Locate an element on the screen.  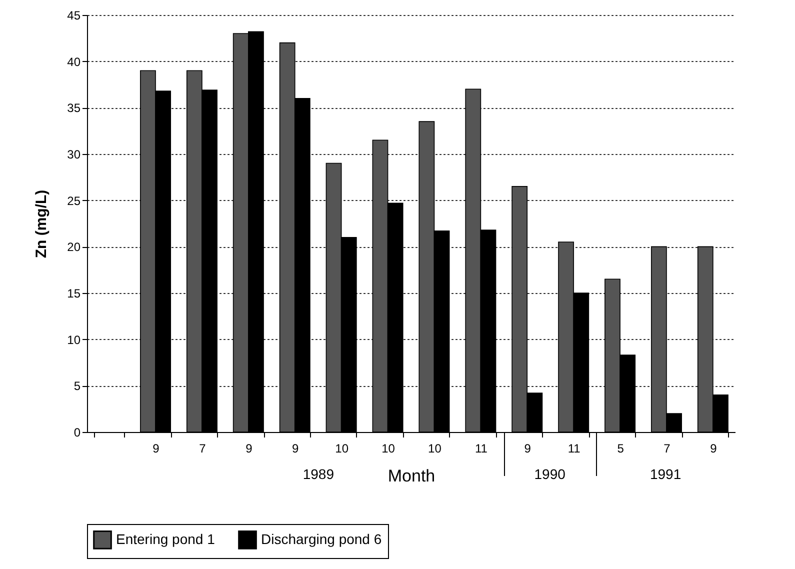
y-tick-label: 35 is located at coordinates (74, 108).